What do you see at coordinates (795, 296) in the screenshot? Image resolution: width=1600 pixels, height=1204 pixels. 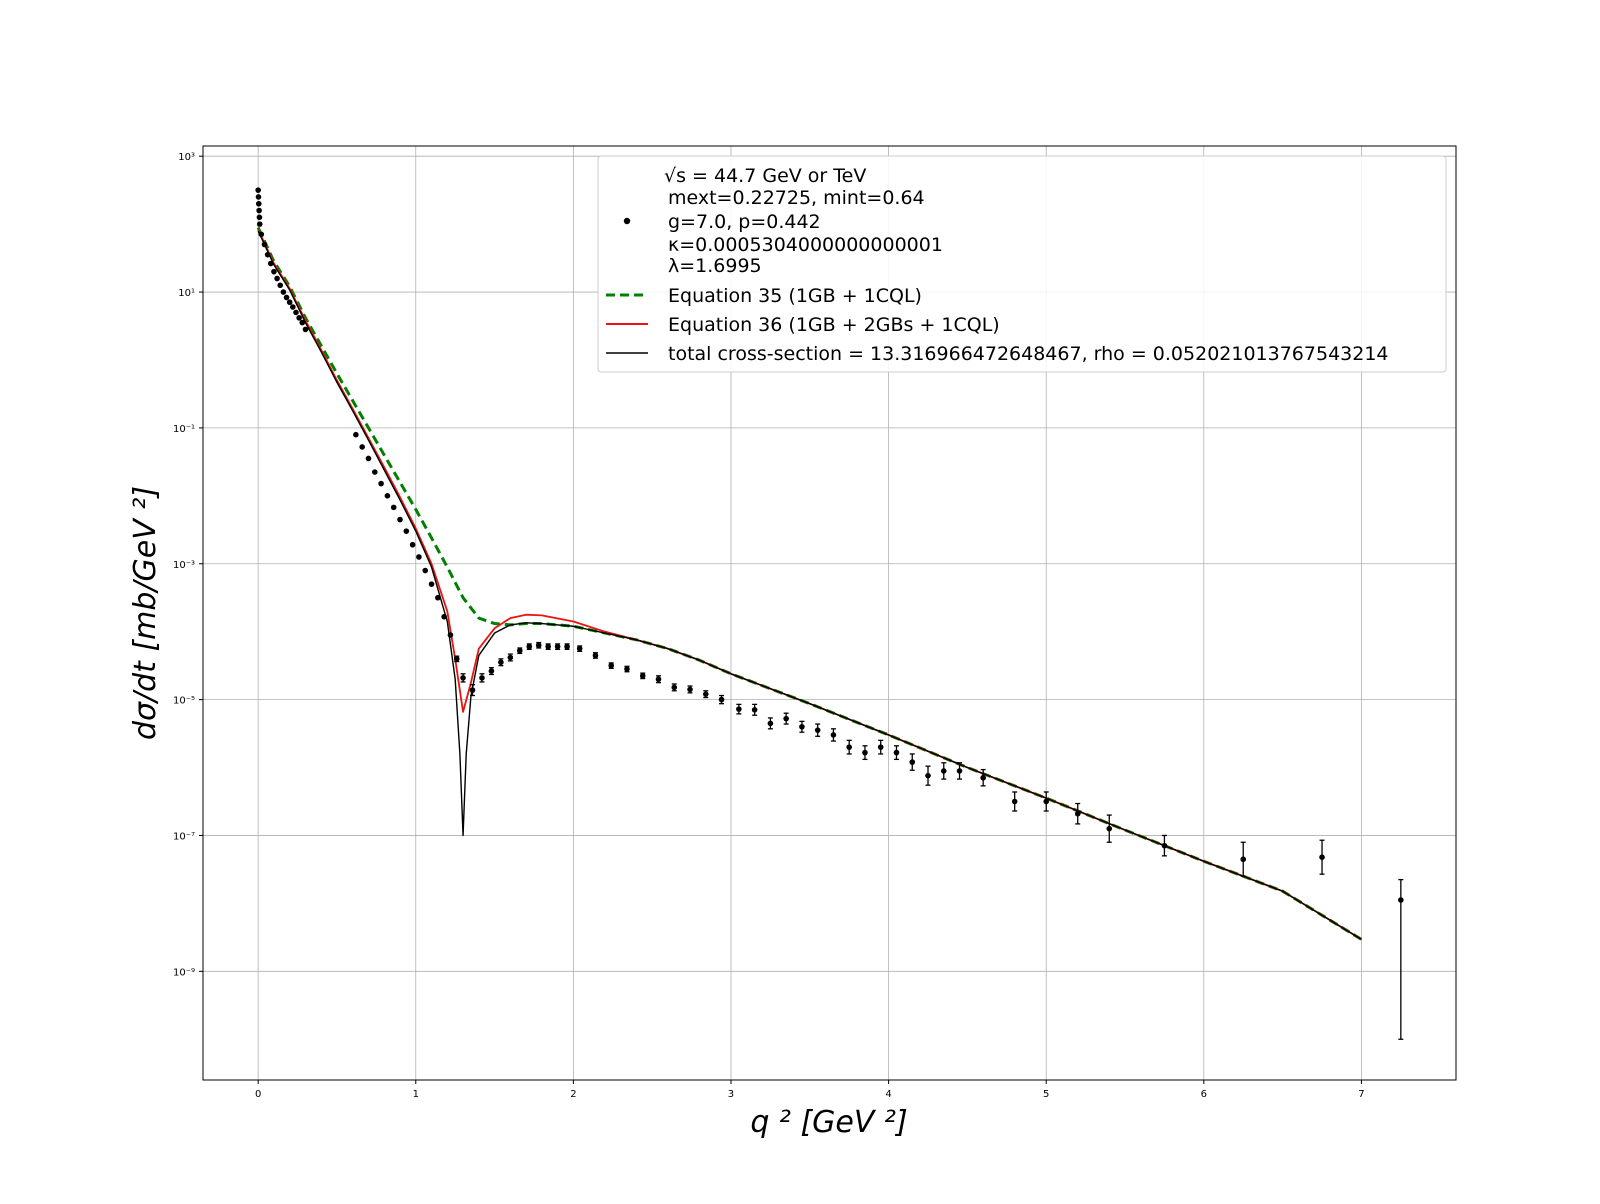 I see `legend-label-eq35: Equation 35 (1GB + 1CQL)` at bounding box center [795, 296].